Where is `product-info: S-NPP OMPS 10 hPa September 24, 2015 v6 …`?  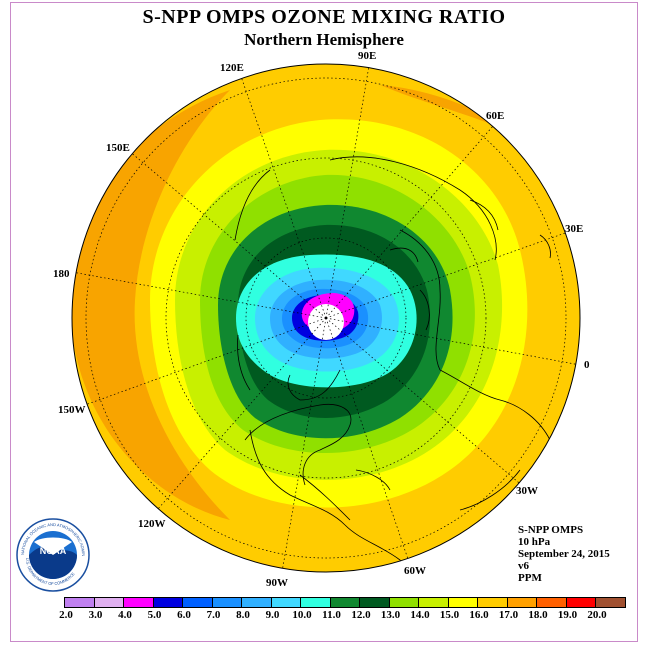 product-info: S-NPP OMPS 10 hPa September 24, 2015 v6 … is located at coordinates (564, 554).